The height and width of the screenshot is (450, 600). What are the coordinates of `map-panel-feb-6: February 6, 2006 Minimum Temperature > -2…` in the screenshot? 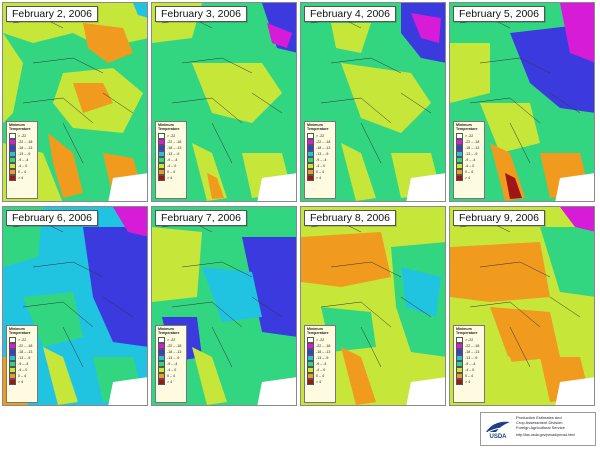 It's located at (75, 306).